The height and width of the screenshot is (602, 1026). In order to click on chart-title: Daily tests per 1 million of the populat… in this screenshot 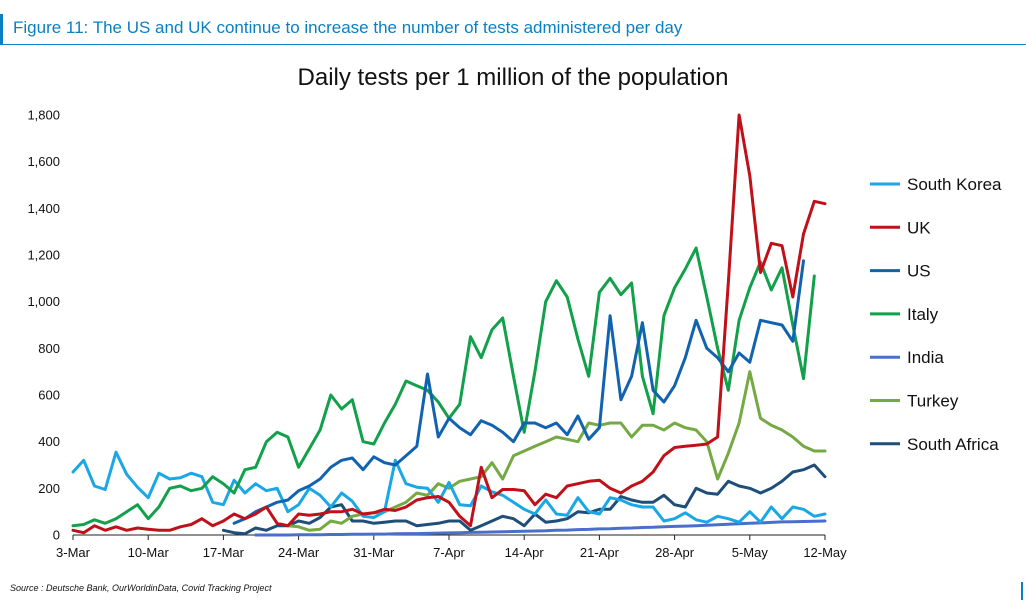, I will do `click(513, 77)`.